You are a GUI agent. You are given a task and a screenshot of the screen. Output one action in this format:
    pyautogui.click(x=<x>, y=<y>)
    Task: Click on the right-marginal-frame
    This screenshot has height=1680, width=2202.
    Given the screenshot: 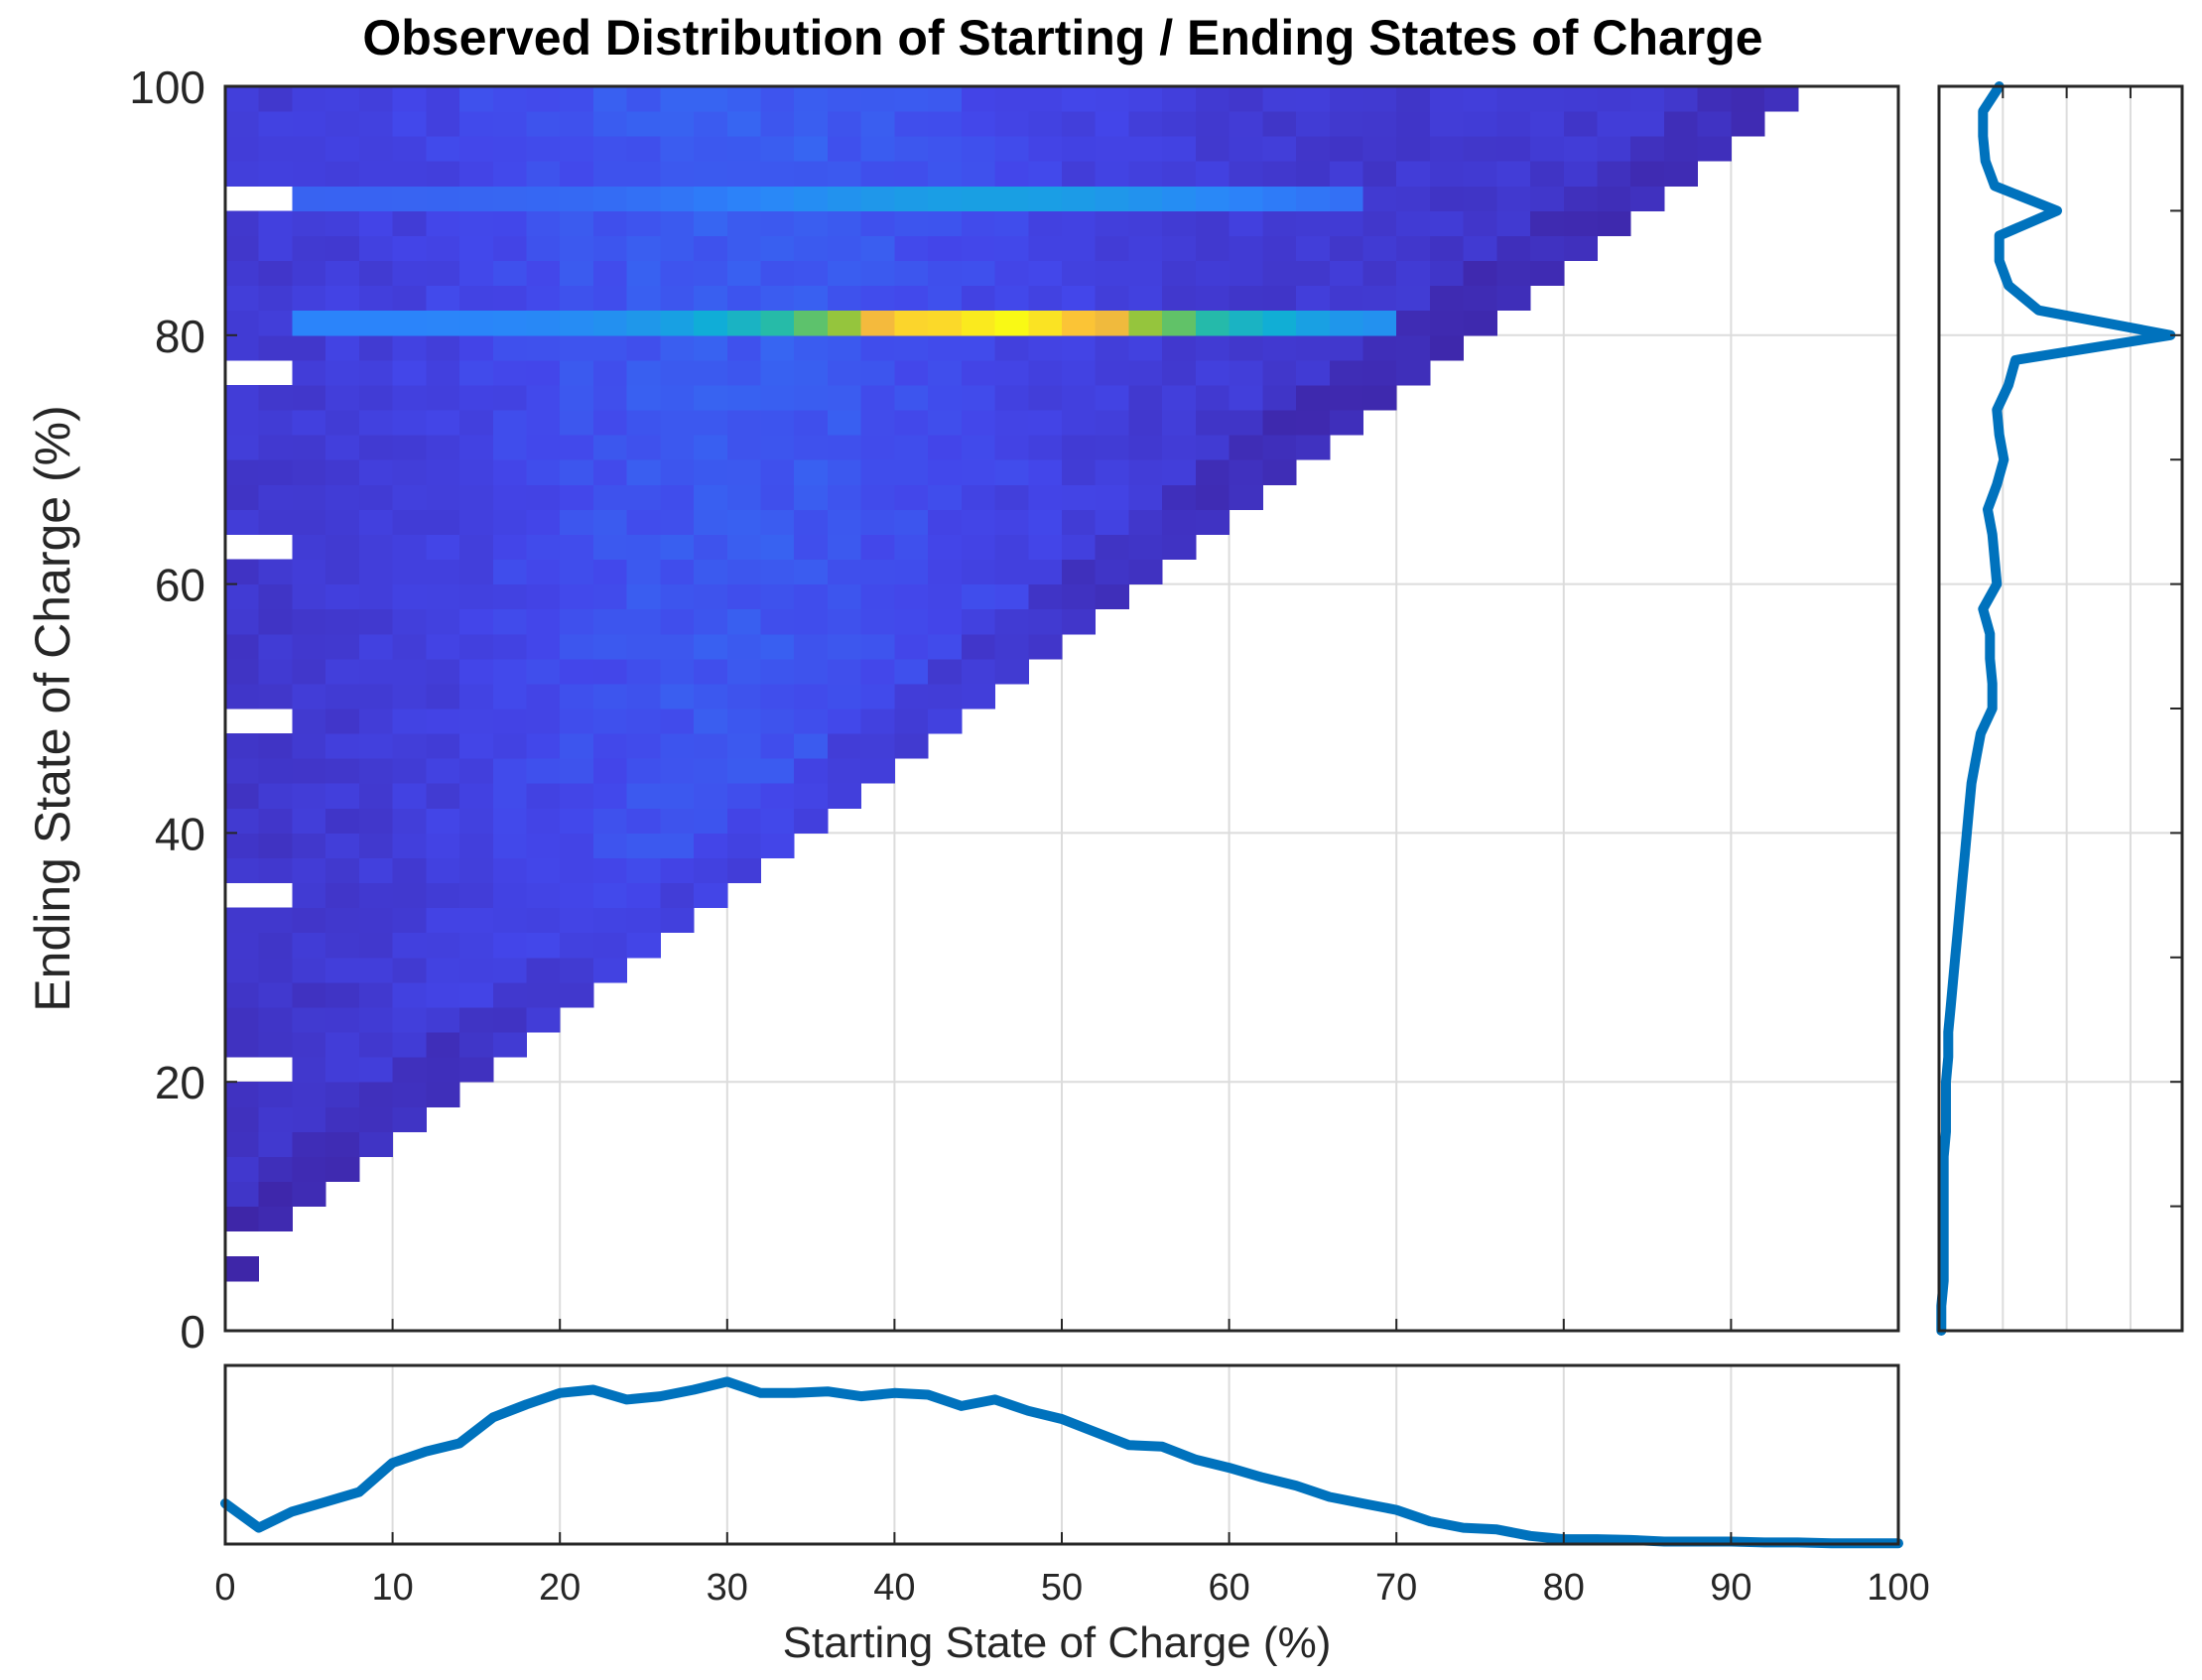 What is the action you would take?
    pyautogui.click(x=2060, y=708)
    